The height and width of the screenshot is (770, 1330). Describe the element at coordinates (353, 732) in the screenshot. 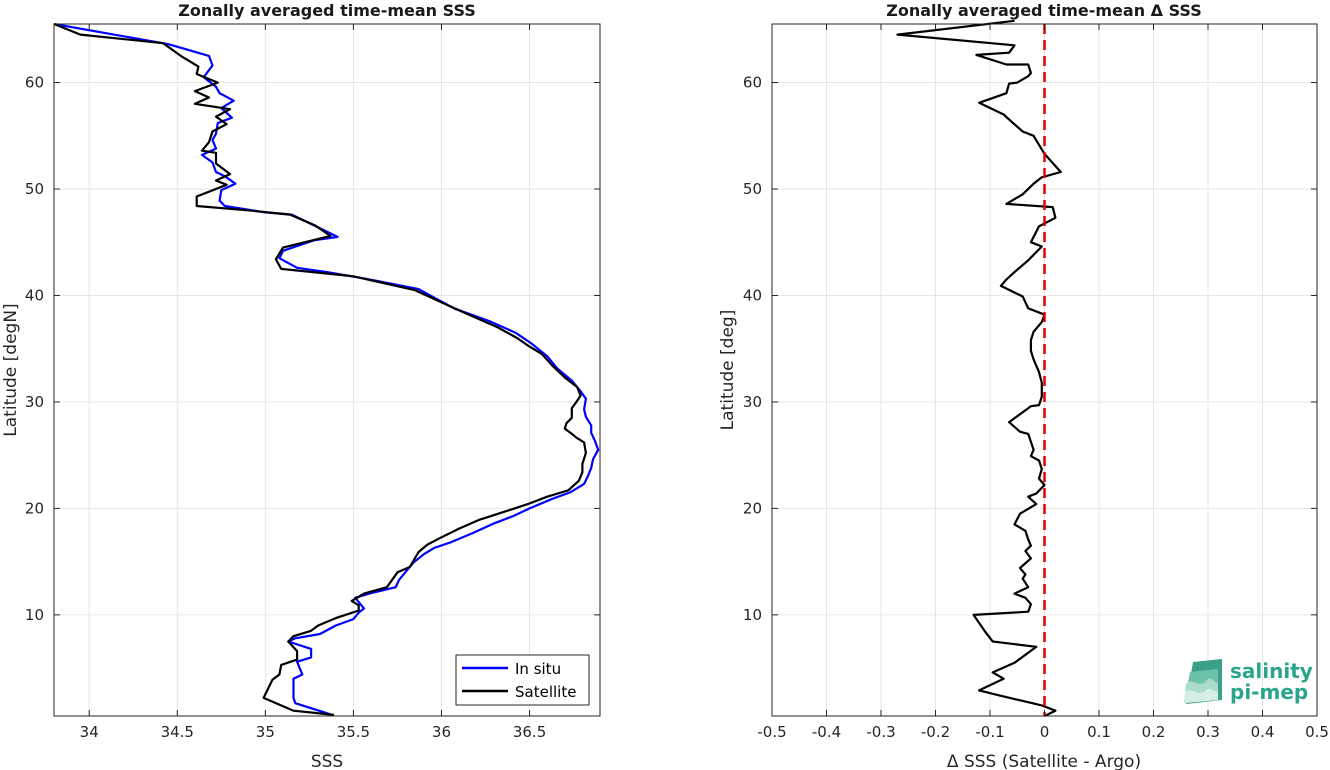

I see `sss-xtick-label: 35.5` at that location.